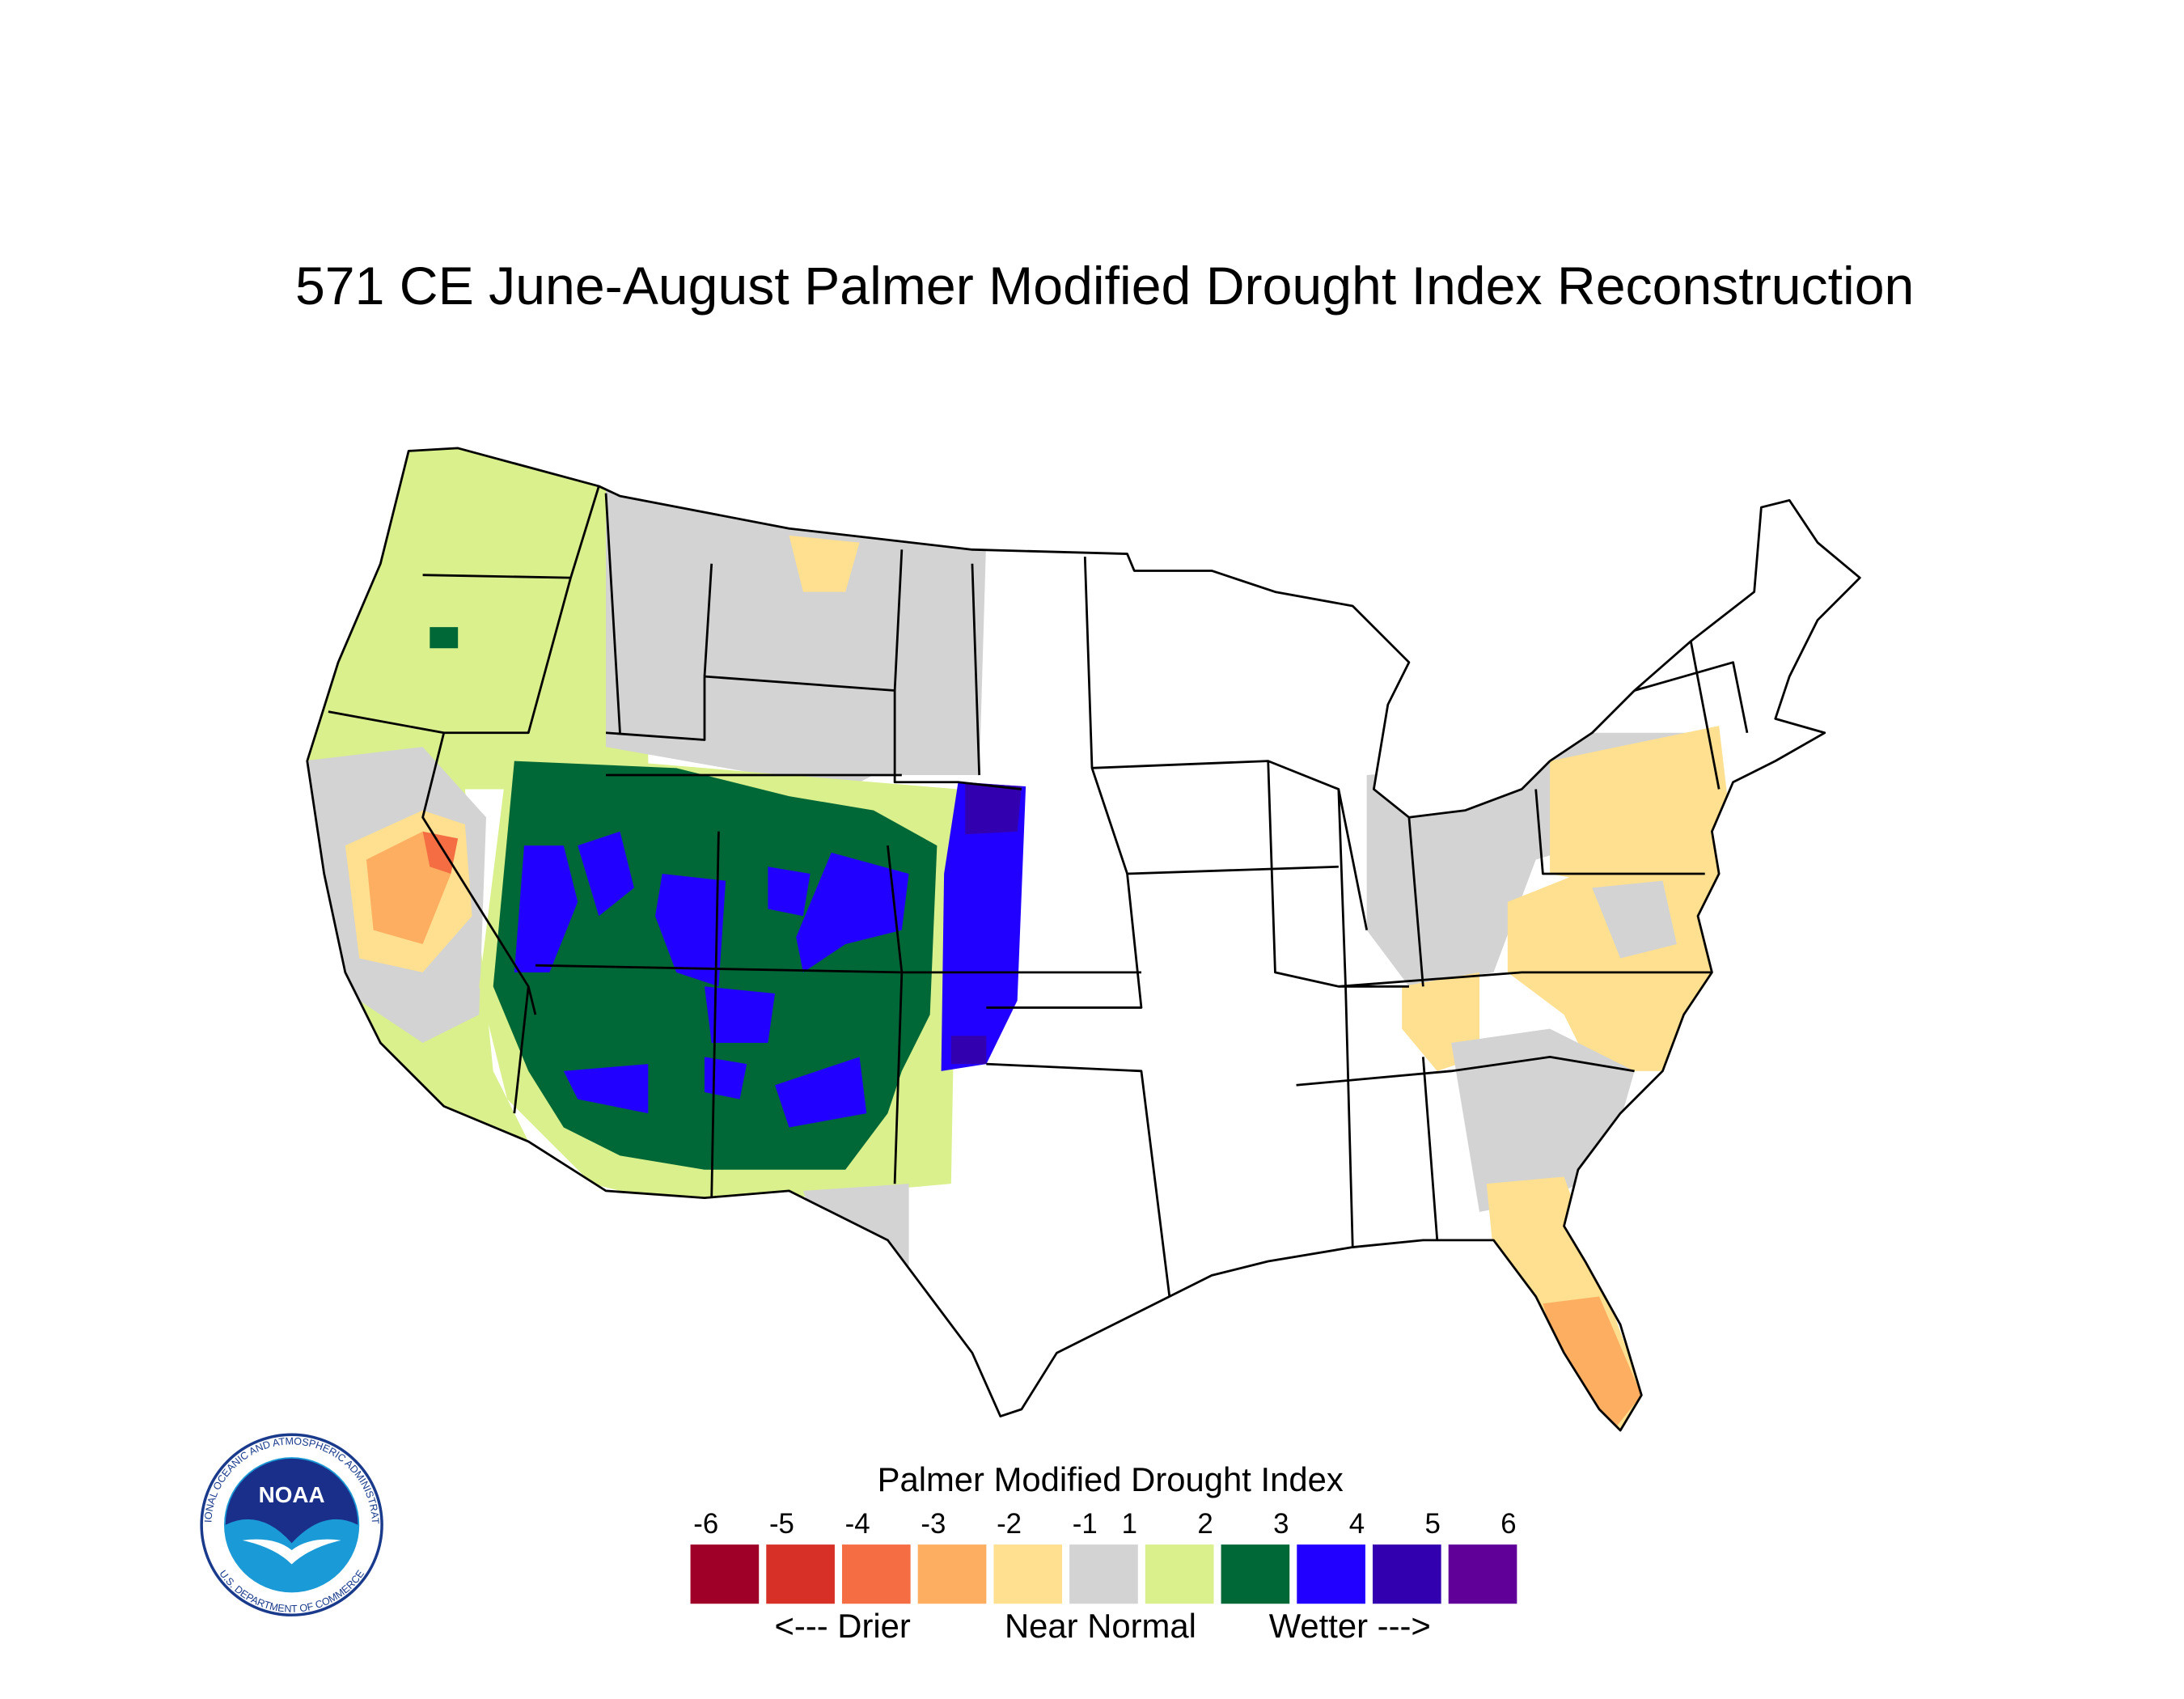 The image size is (2184, 1699). I want to click on legend-tick-label: 5, so click(1432, 1524).